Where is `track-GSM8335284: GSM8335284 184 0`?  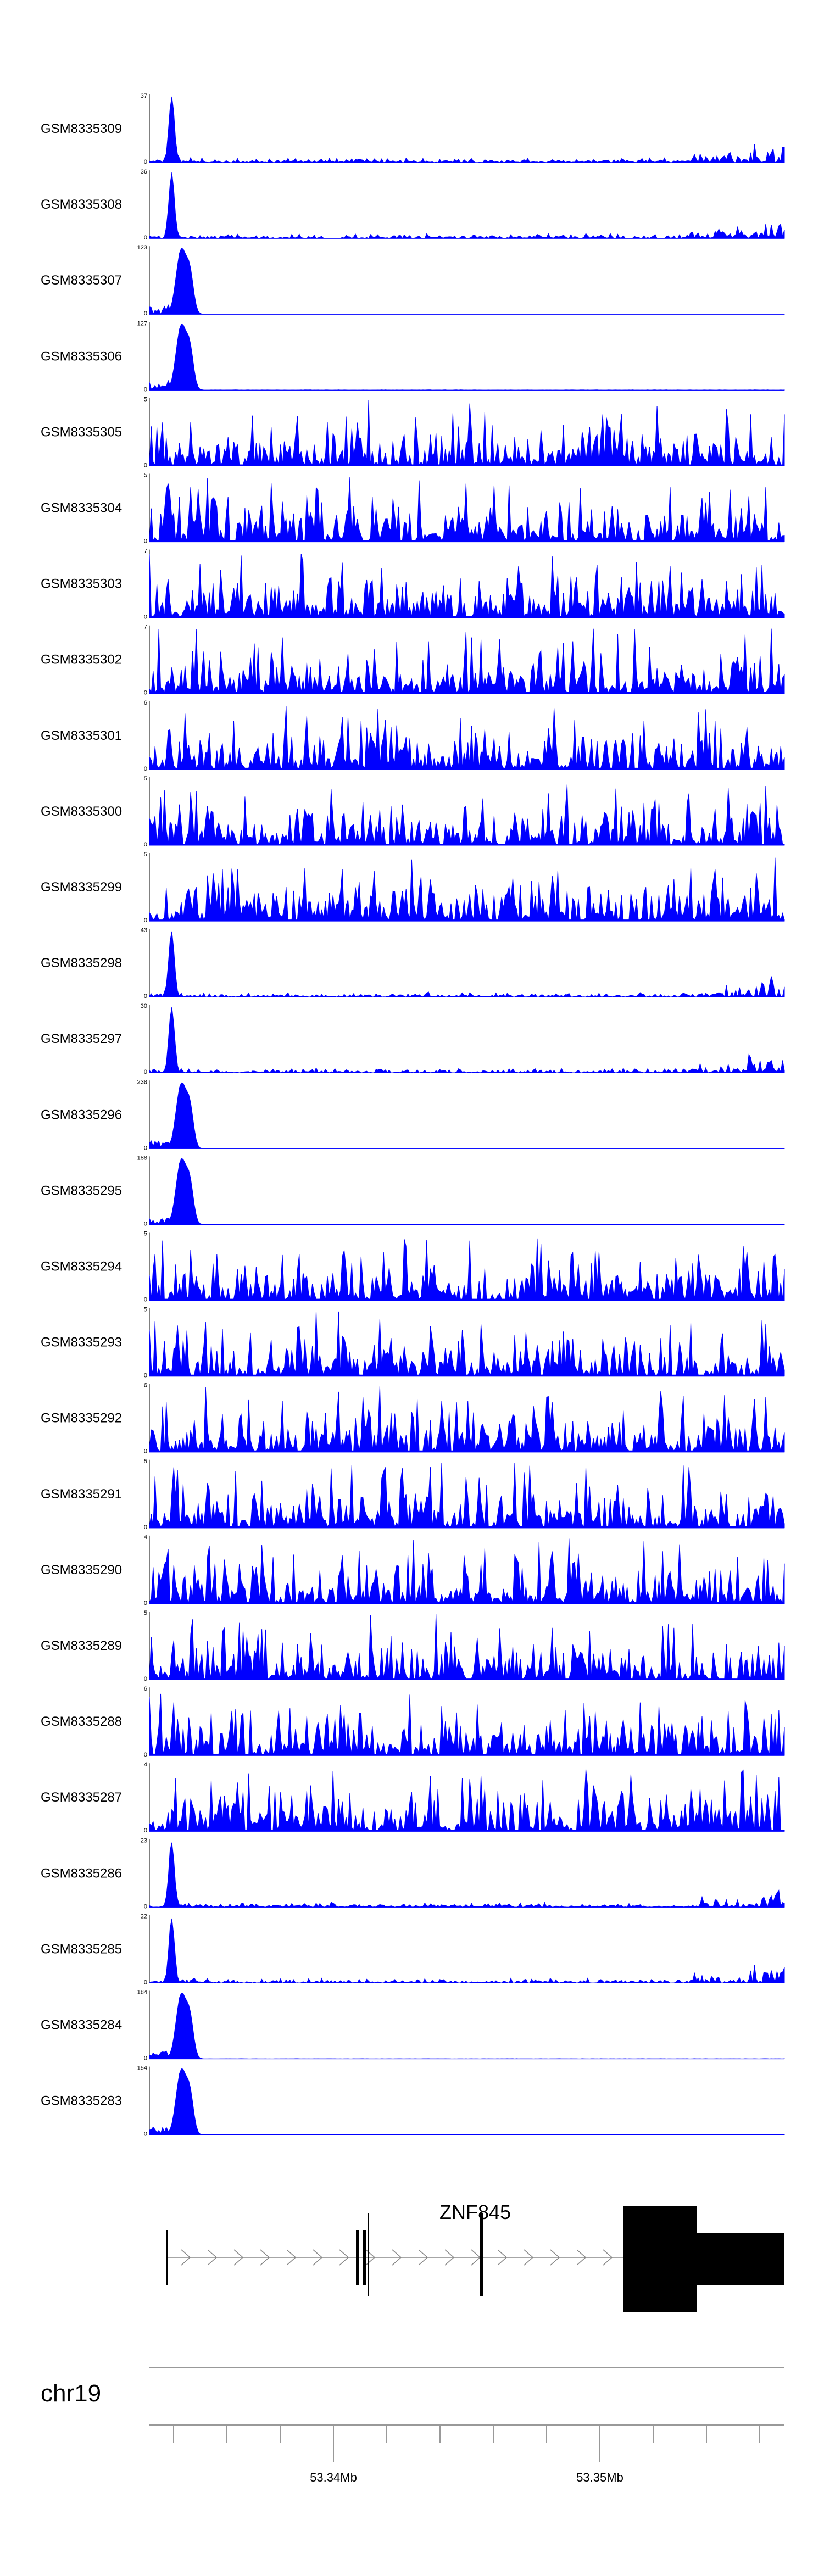
track-GSM8335284: GSM8335284 184 0 is located at coordinates (413, 2025).